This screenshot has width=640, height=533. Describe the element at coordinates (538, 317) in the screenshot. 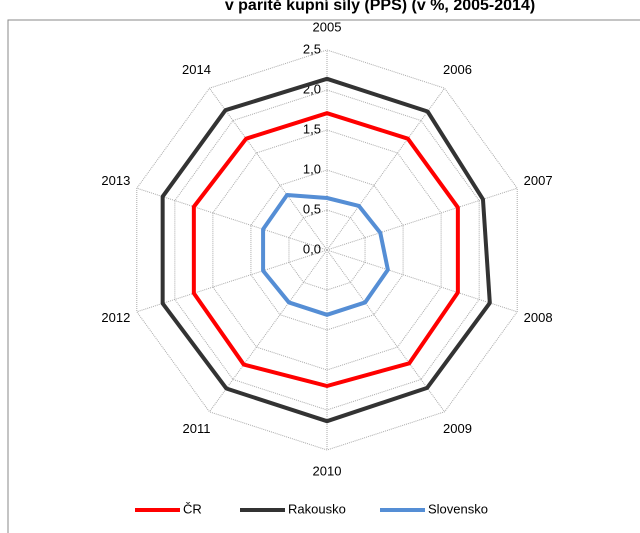

I see `category-label: 2008` at that location.